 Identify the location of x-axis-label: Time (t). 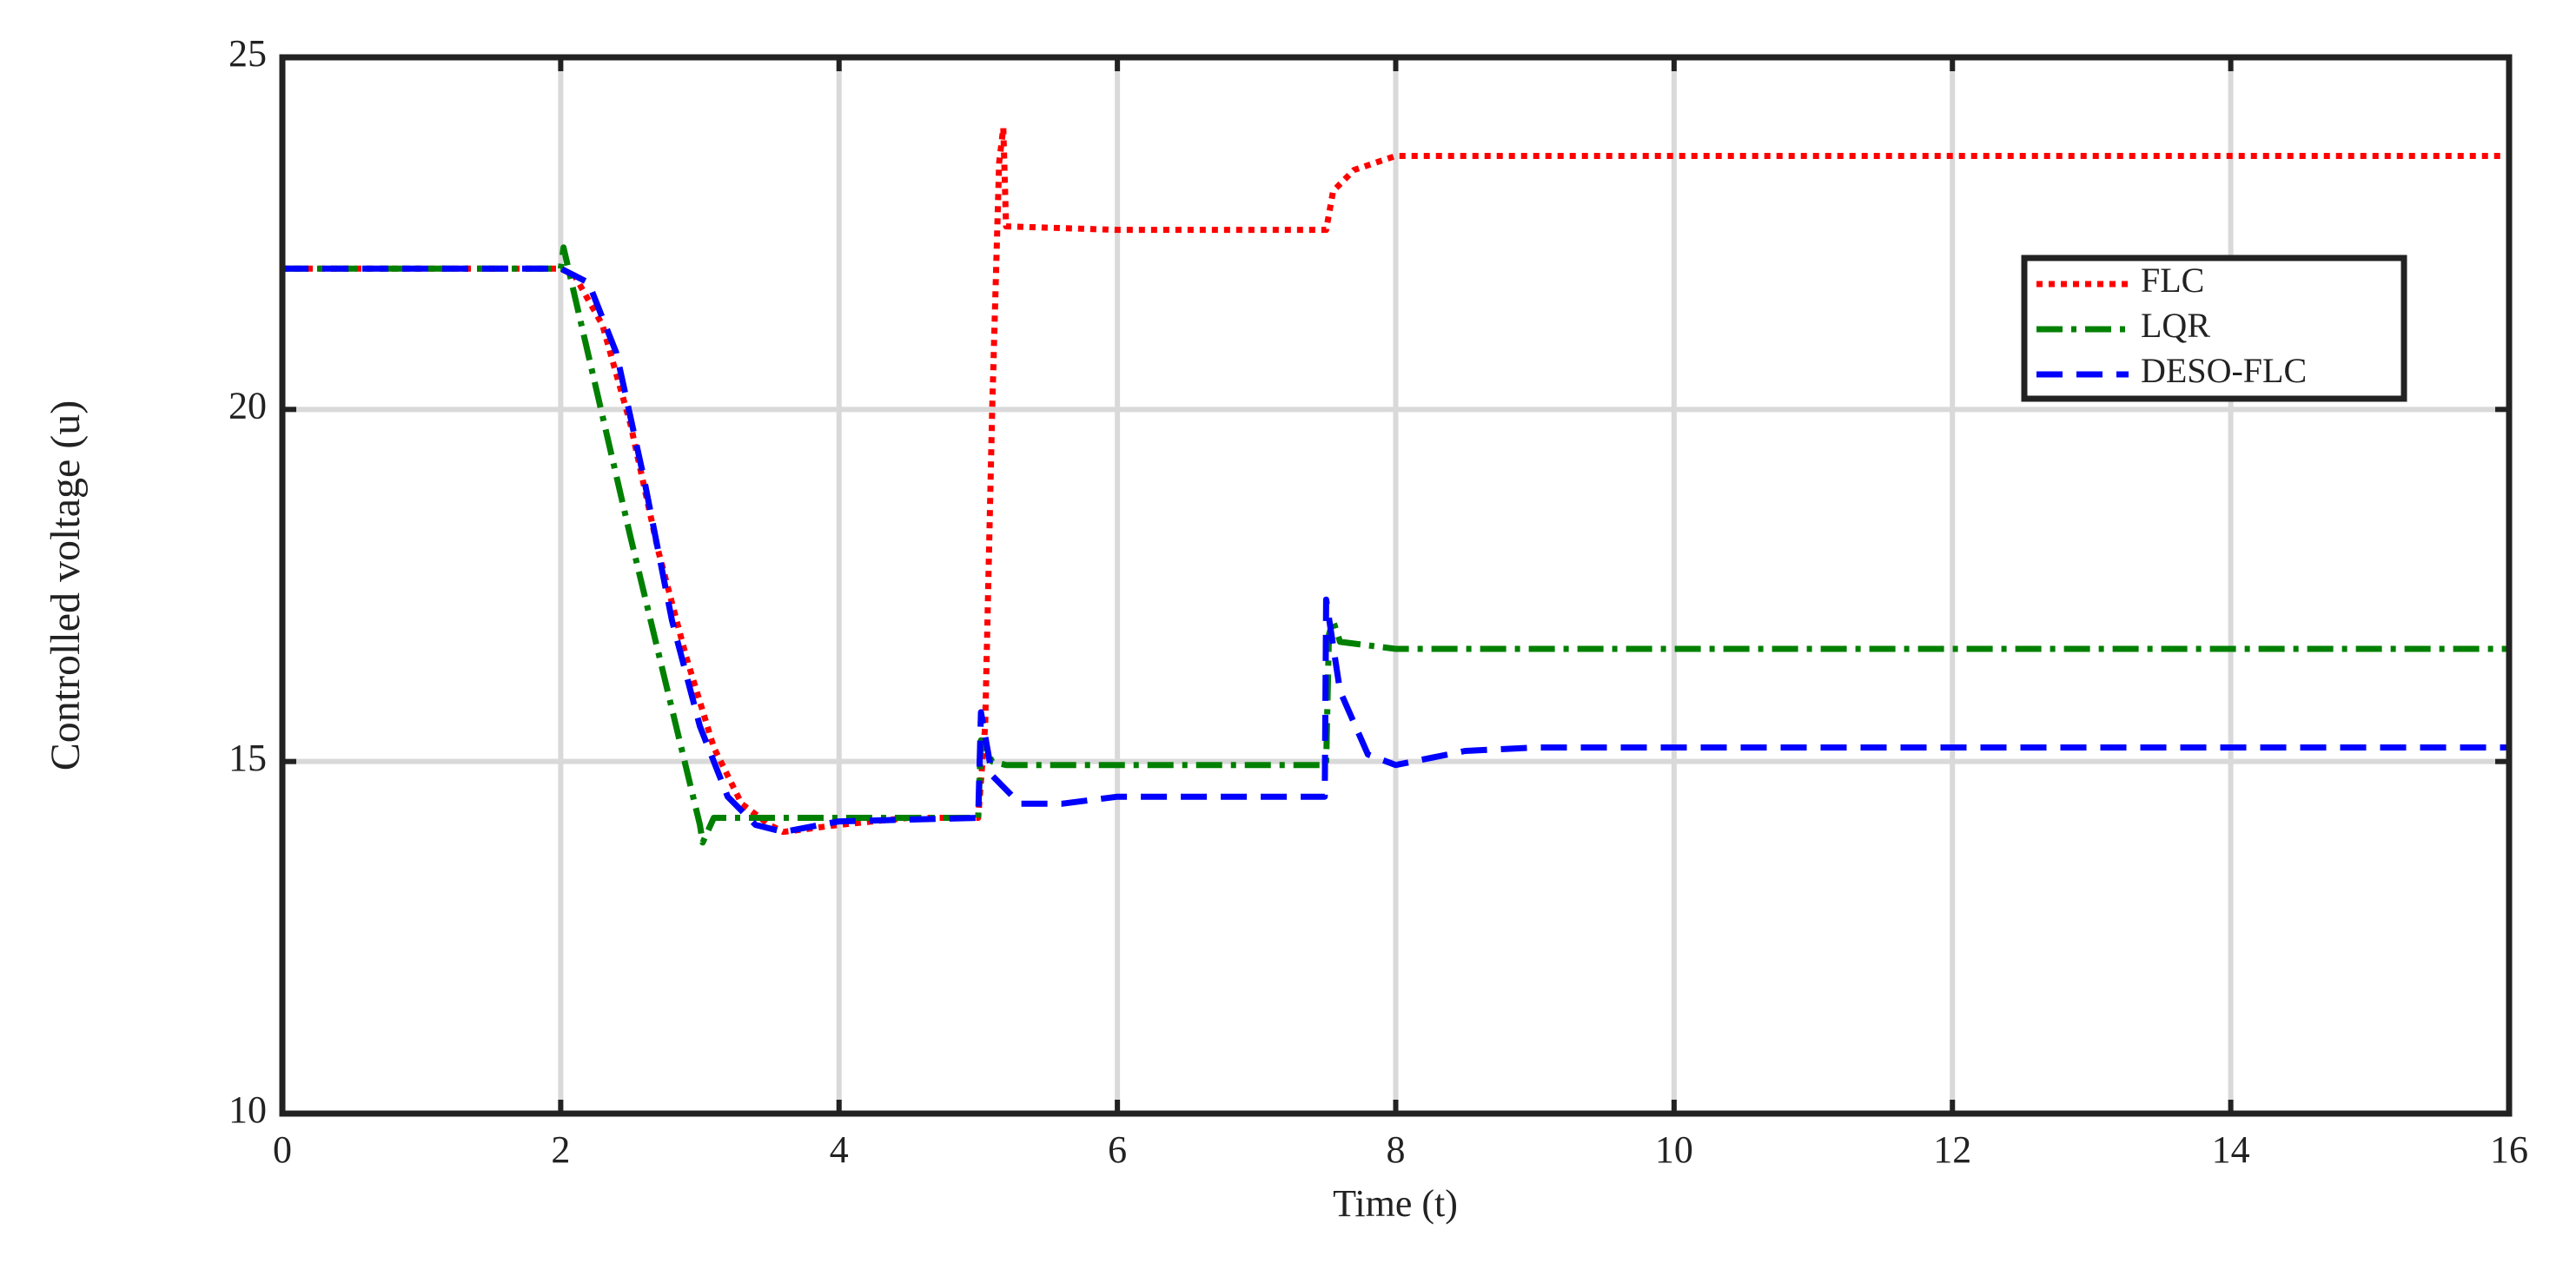
(1395, 1203).